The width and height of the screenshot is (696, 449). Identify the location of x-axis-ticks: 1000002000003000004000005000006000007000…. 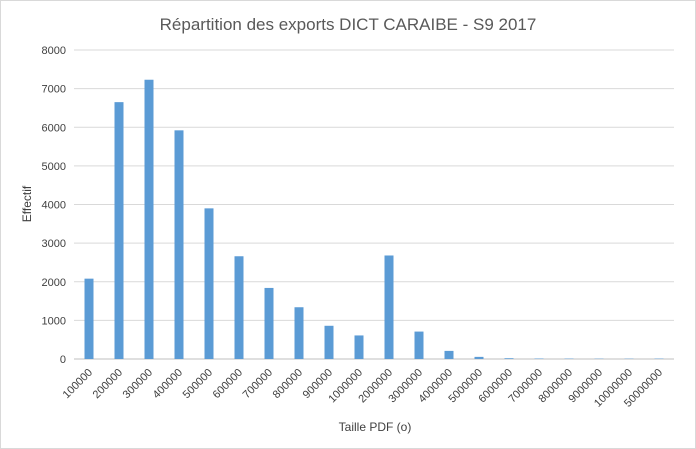
(363, 388).